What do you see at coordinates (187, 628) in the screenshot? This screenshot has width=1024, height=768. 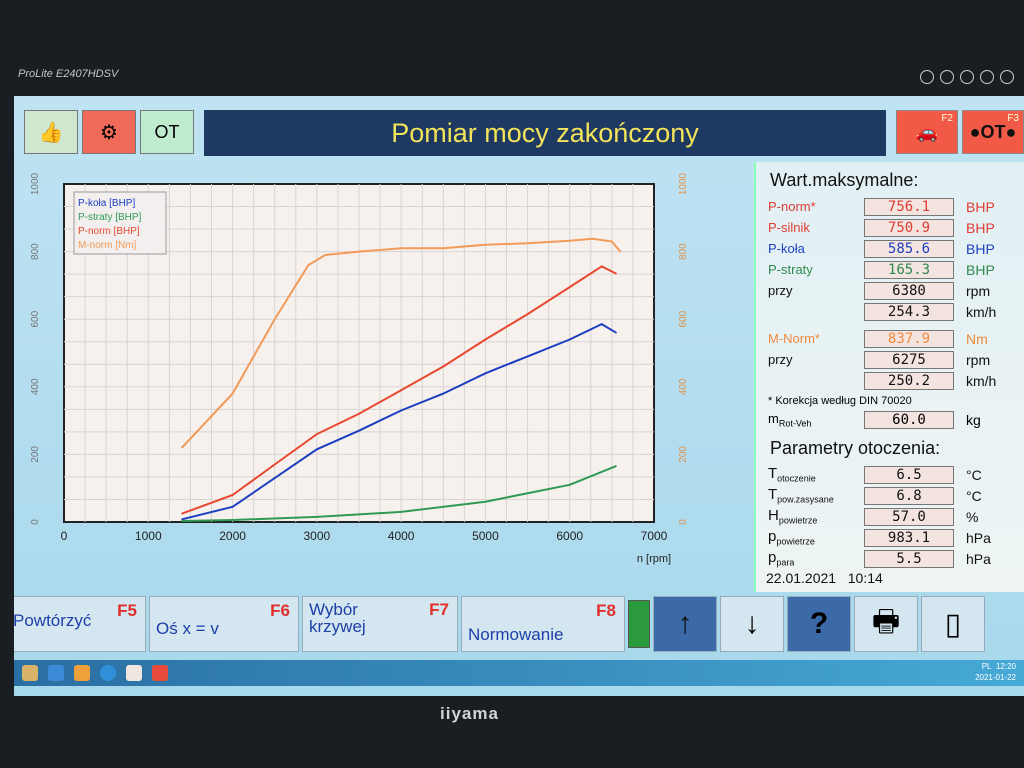 I see `button-label: Oś x = v` at bounding box center [187, 628].